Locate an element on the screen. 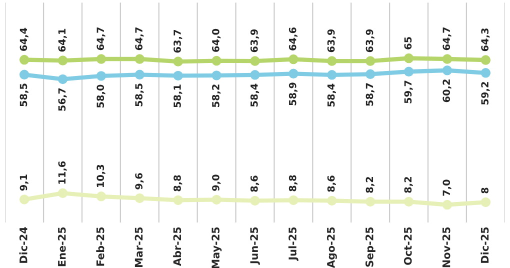 This screenshot has height=268, width=510. data-label: 64,0 is located at coordinates (216, 40).